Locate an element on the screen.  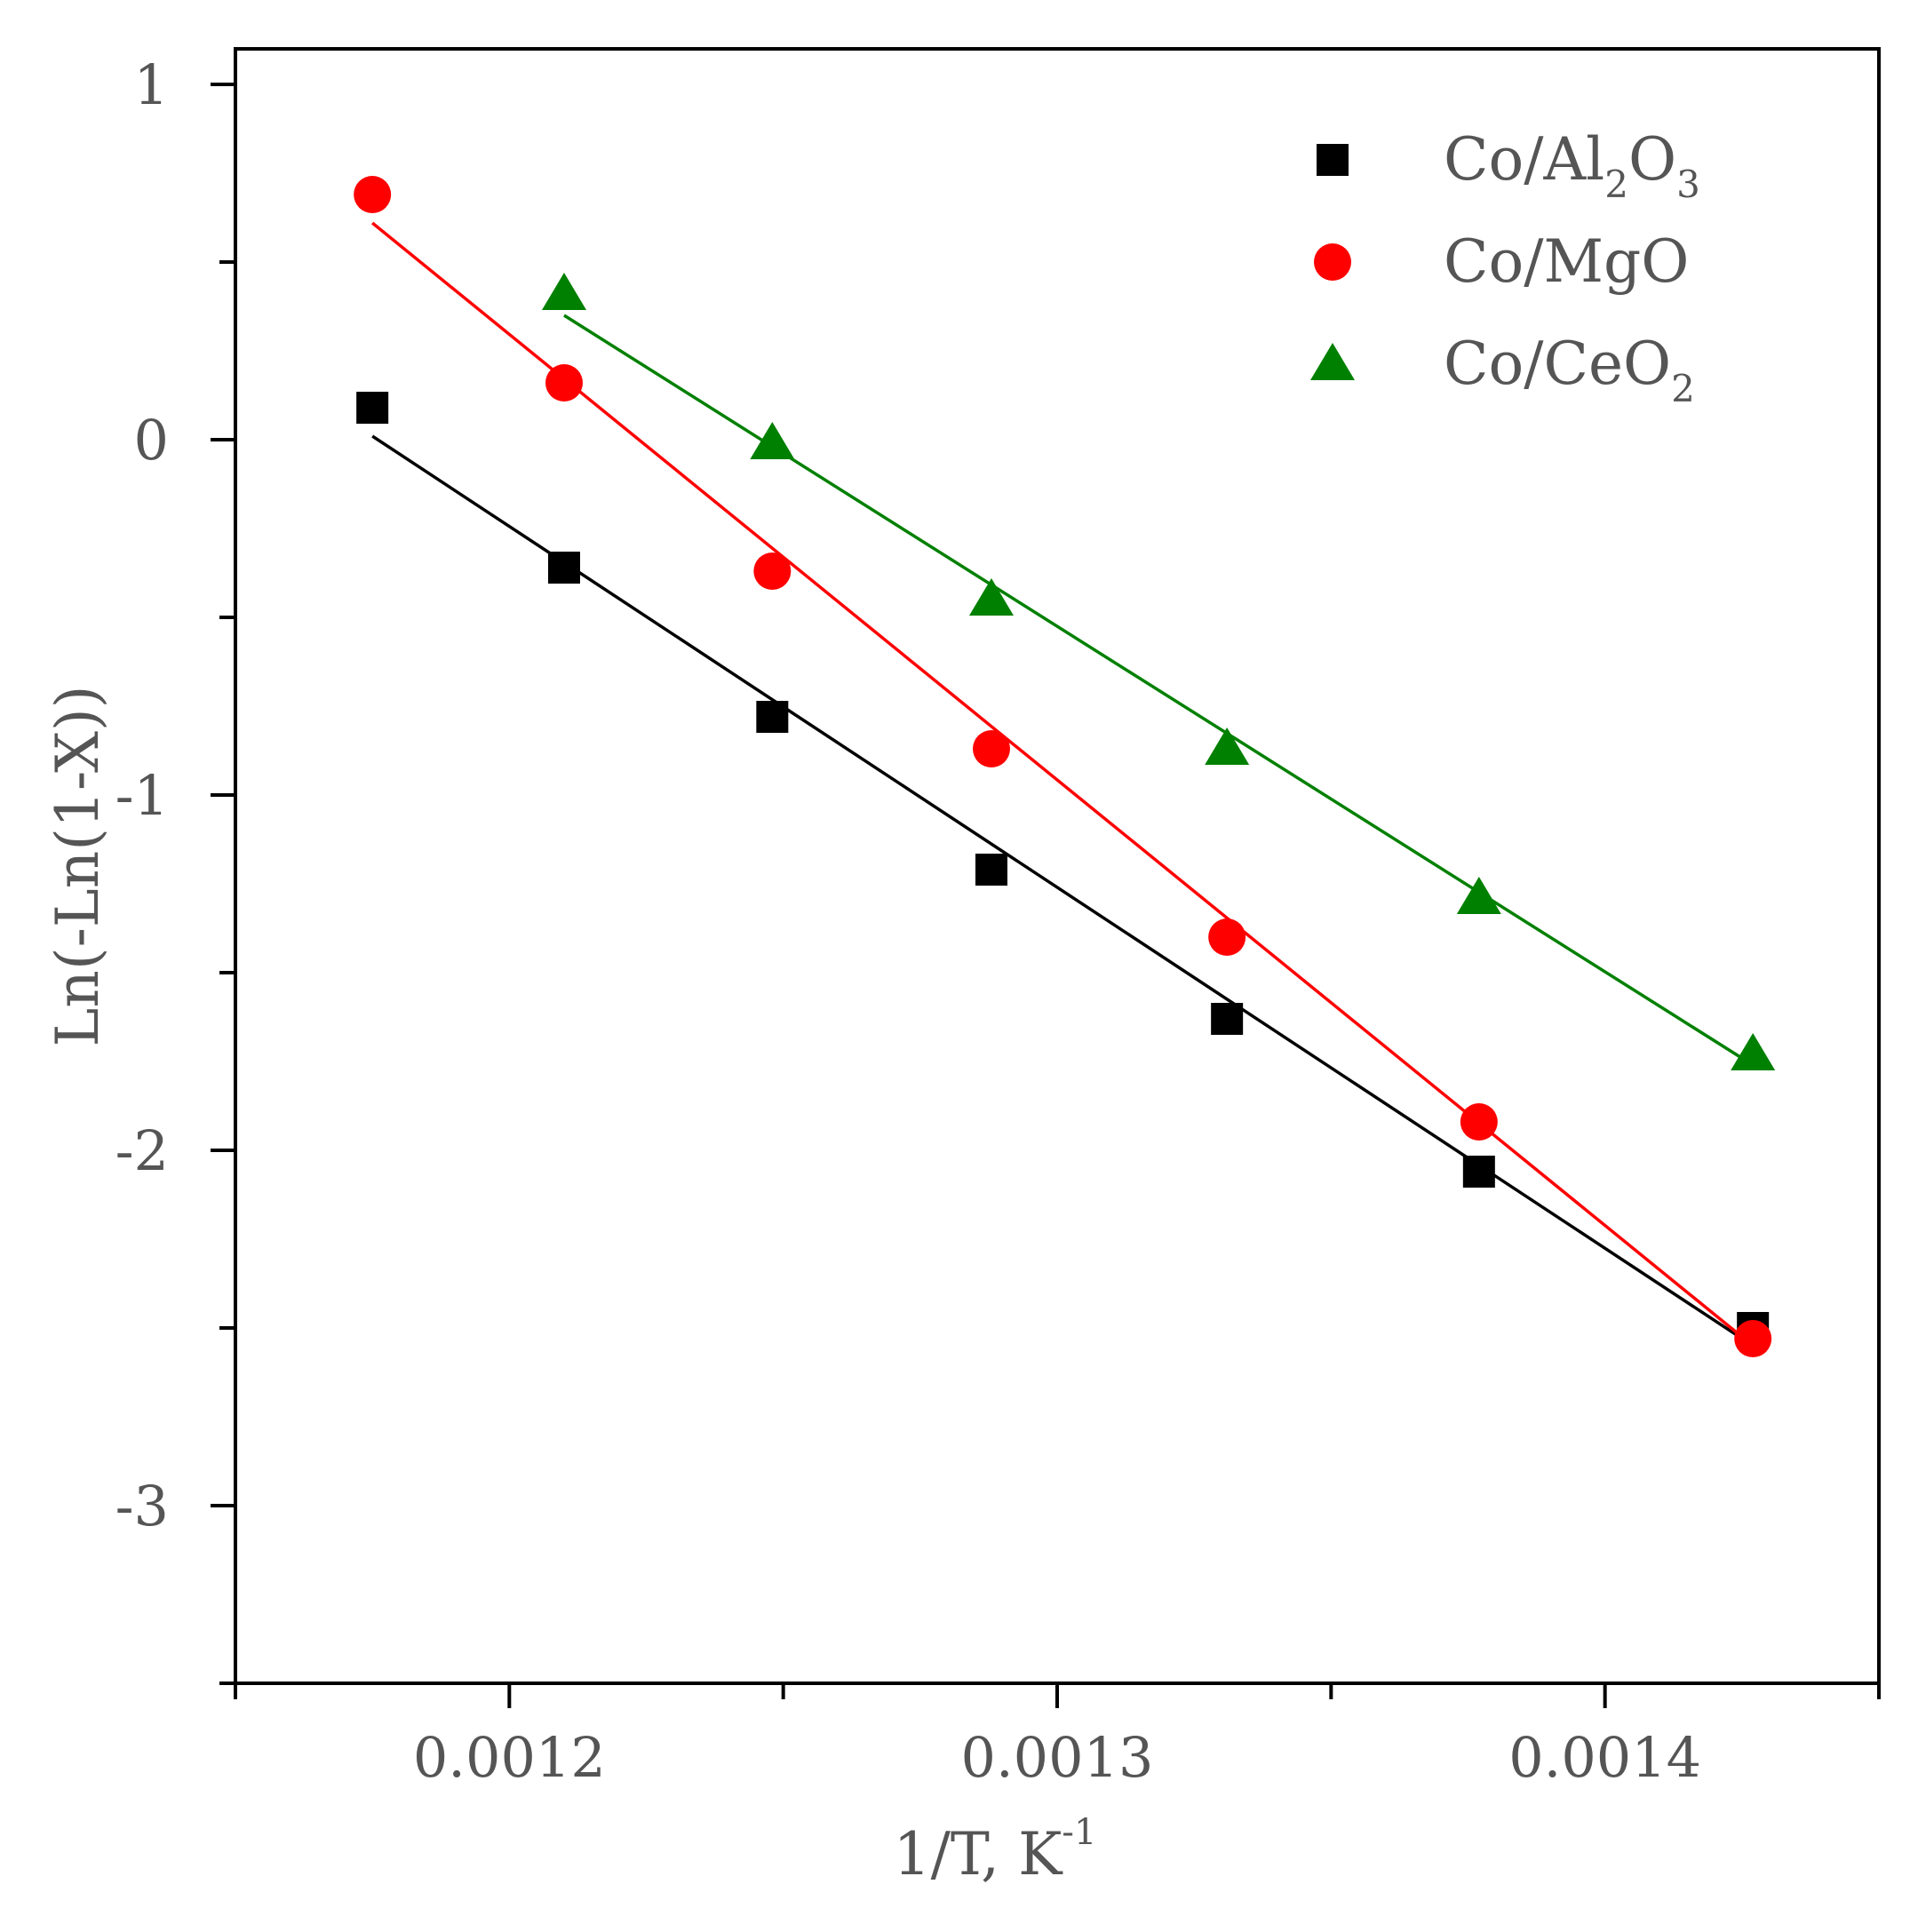
x-tick-label: 0.0012 is located at coordinates (509, 1757).